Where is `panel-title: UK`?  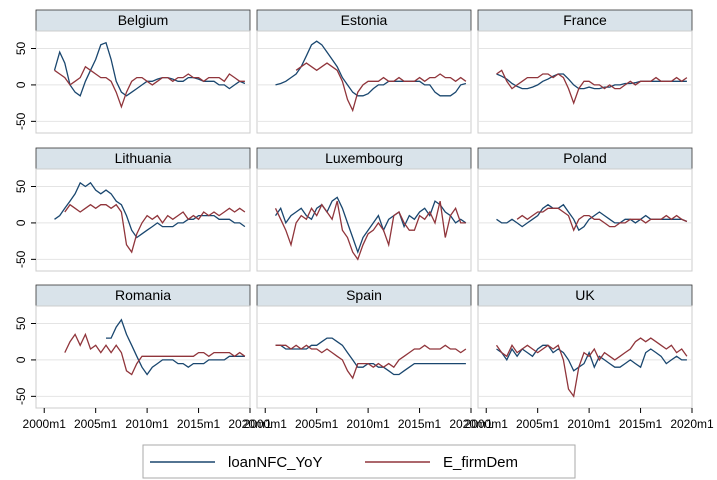
panel-title: UK is located at coordinates (585, 295).